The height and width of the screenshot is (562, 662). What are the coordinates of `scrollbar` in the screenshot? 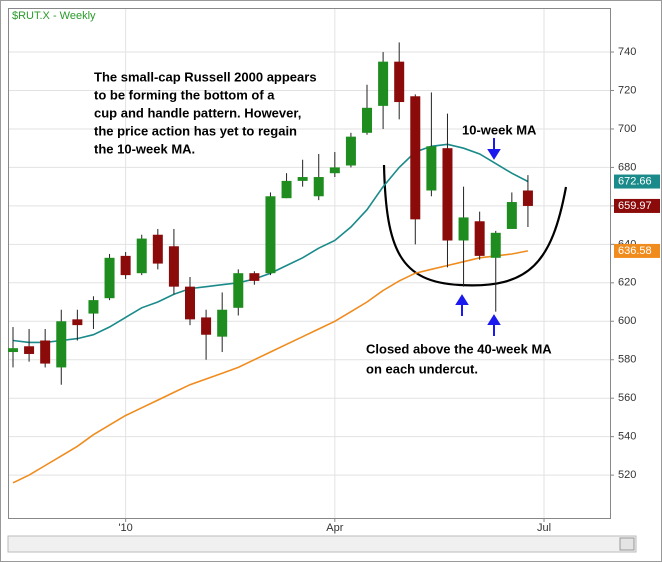 It's located at (322, 544).